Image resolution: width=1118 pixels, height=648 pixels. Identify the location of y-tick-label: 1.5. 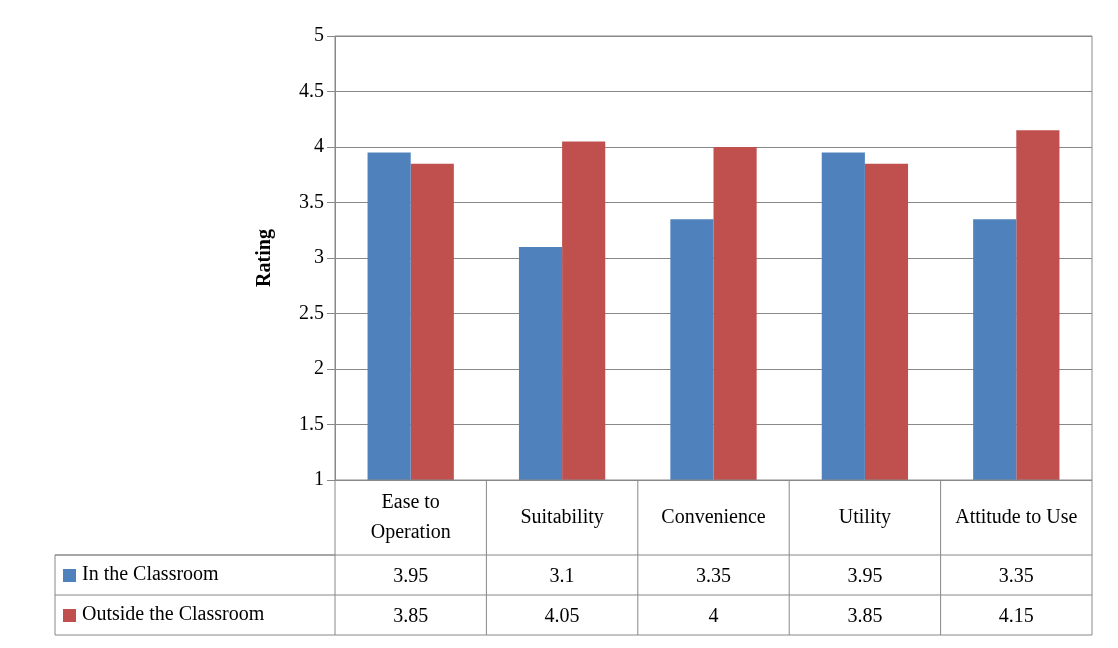
(311, 422).